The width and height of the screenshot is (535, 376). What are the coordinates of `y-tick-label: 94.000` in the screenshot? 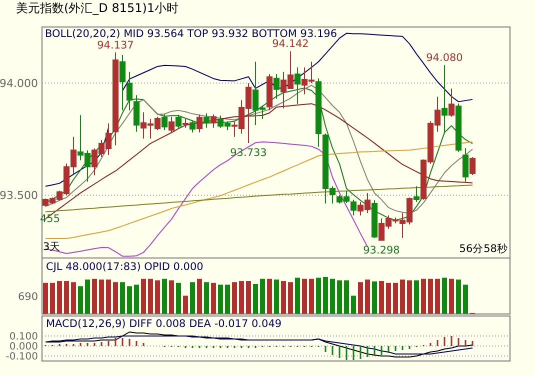 It's located at (19, 83).